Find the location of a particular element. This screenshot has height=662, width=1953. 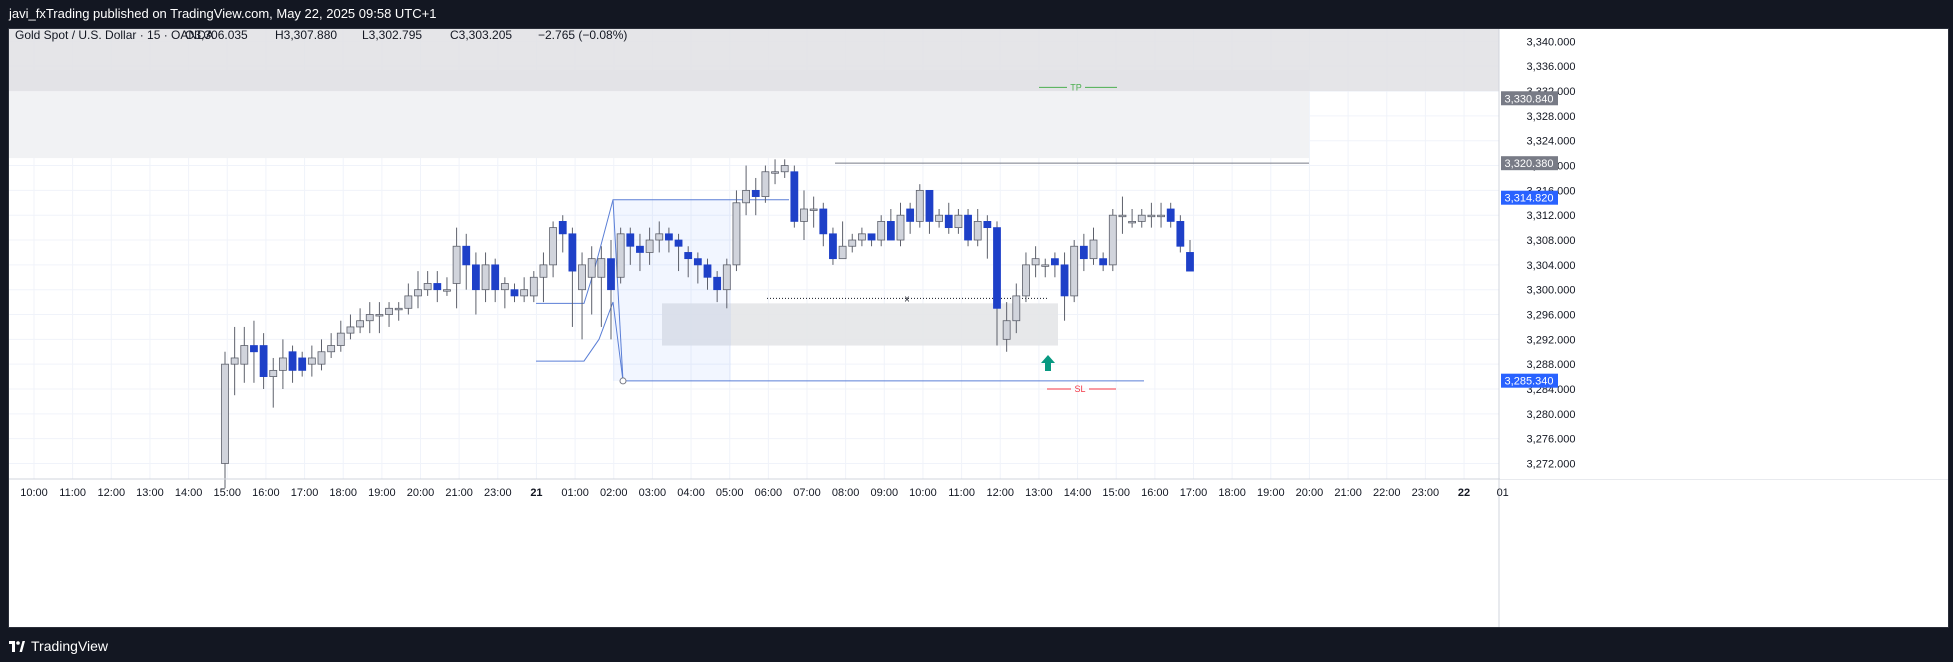

upper-shaded-band is located at coordinates (754, 60).